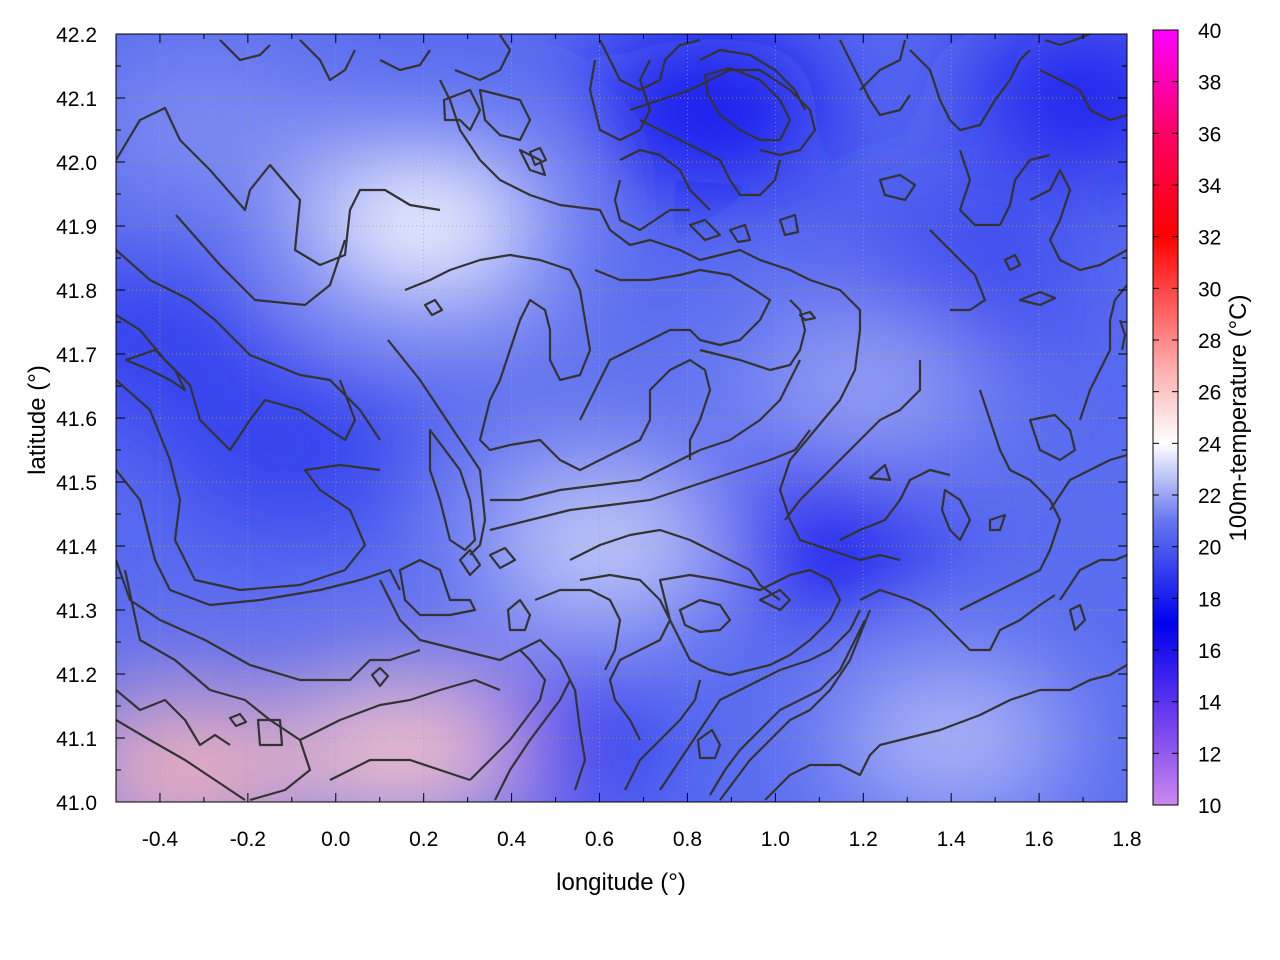 The width and height of the screenshot is (1280, 960). I want to click on colorbar-tick-label: 10, so click(1209, 806).